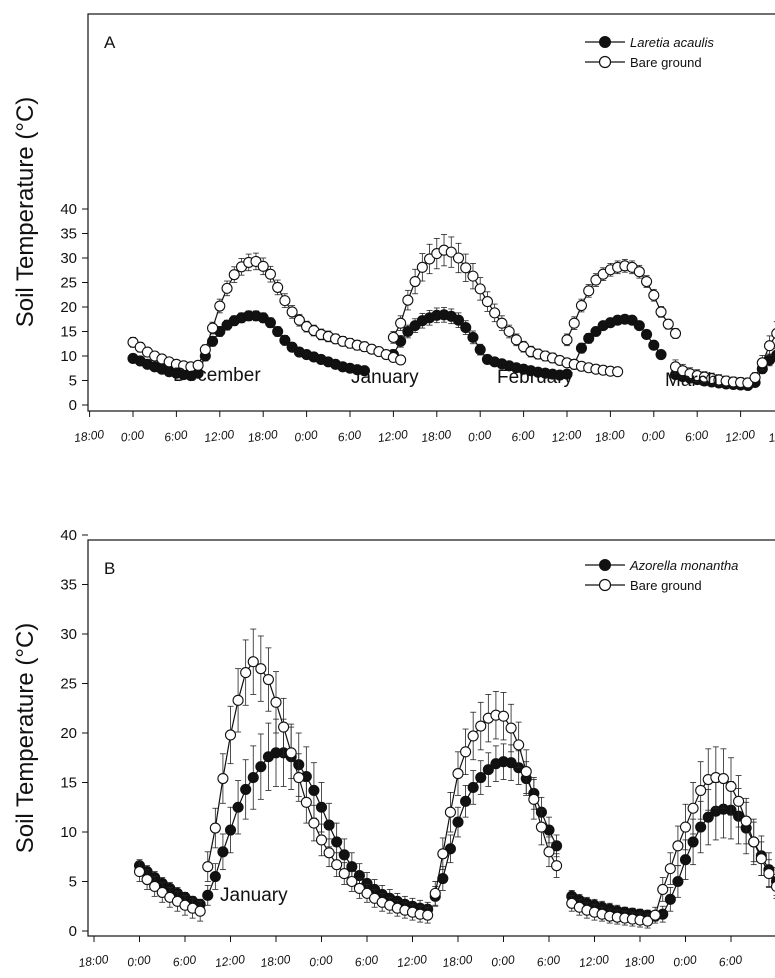 This screenshot has width=775, height=978. What do you see at coordinates (672, 42) in the screenshot?
I see `legend-label: Laretia acaulis` at bounding box center [672, 42].